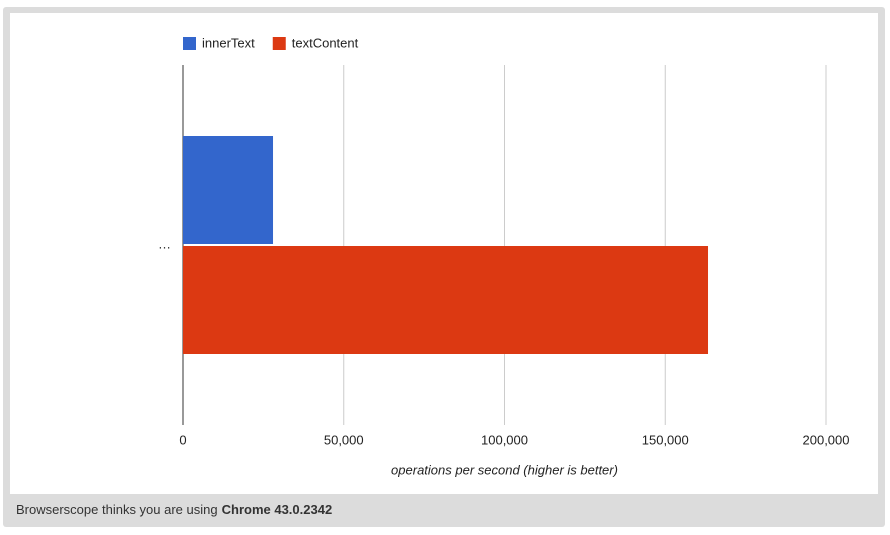 Image resolution: width=890 pixels, height=535 pixels. I want to click on footer-text: Browserscope thinks you are using, so click(117, 509).